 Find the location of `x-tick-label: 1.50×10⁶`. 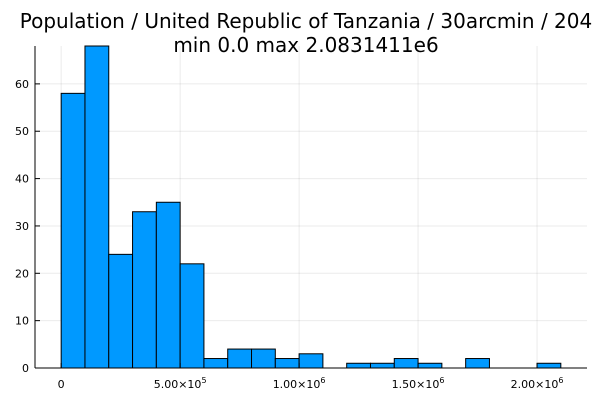

x-tick-label: 1.50×10⁶ is located at coordinates (418, 383).